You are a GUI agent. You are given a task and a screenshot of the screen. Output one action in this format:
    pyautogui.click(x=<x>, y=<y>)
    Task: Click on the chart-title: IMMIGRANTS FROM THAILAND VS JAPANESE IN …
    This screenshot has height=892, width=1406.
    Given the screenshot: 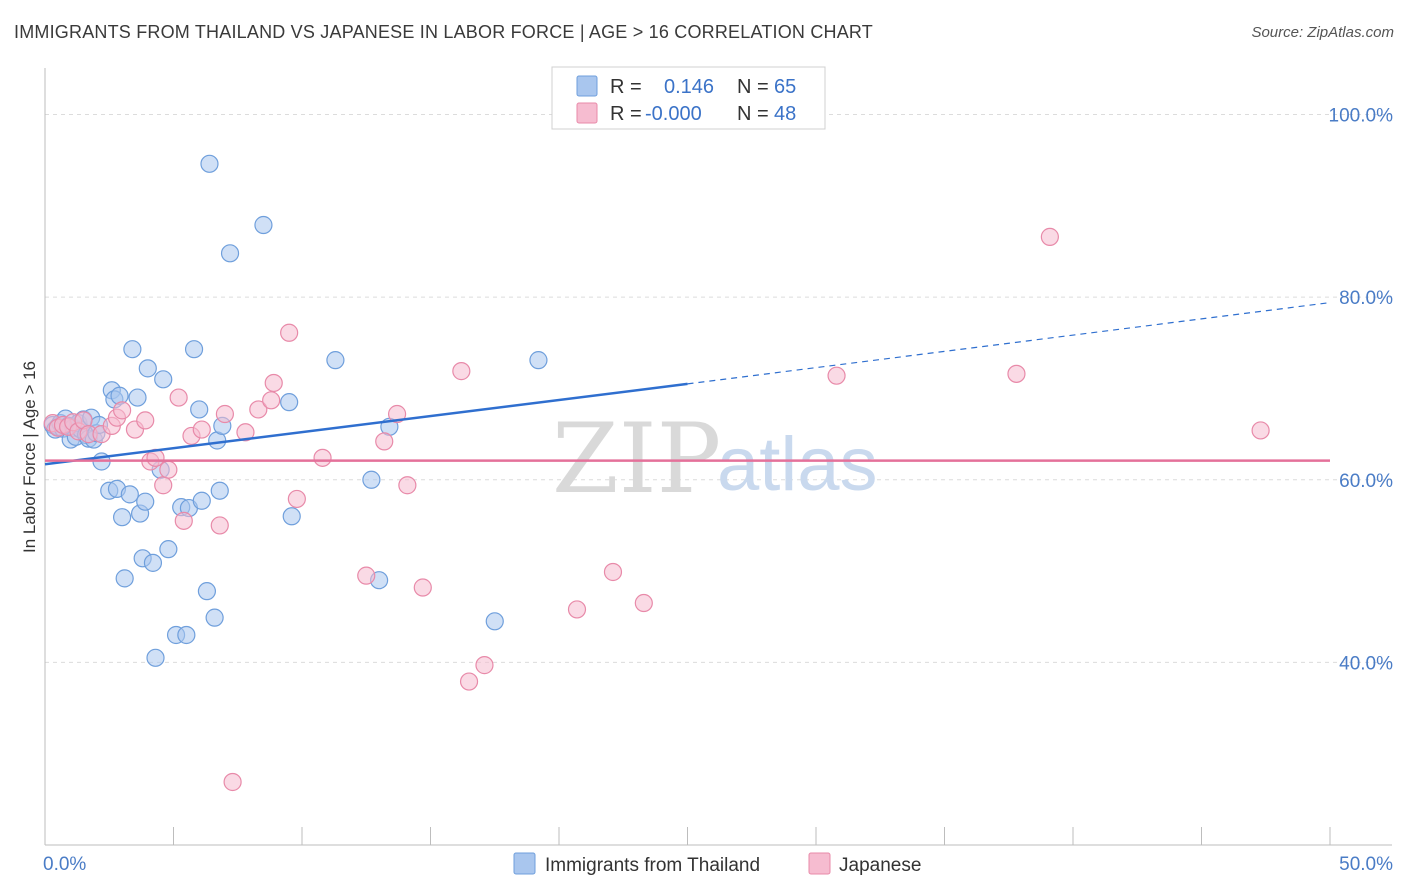 What is the action you would take?
    pyautogui.click(x=444, y=32)
    